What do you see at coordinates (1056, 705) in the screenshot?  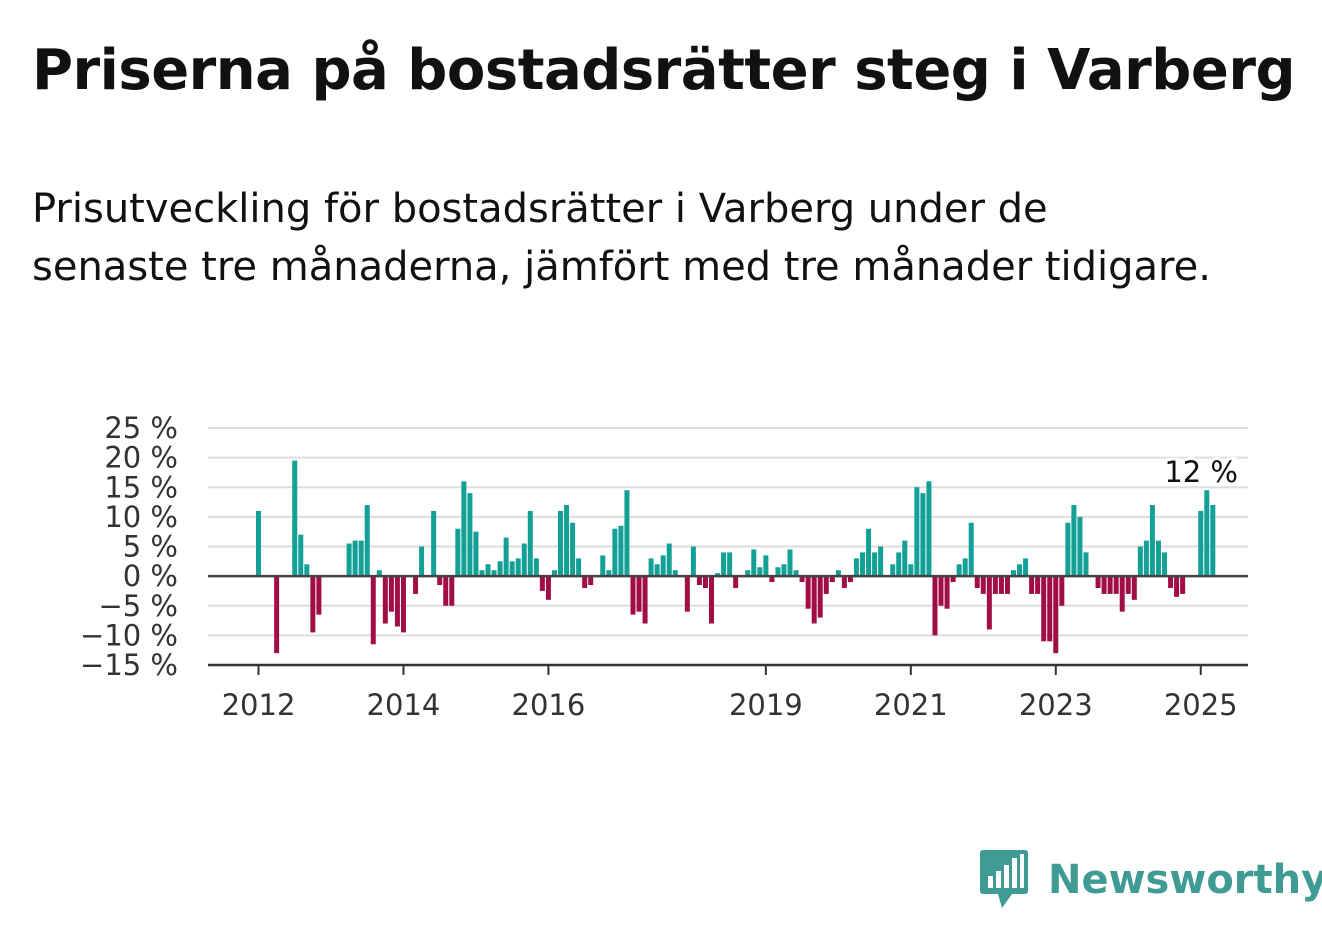 I see `x-tick-label: 2023` at bounding box center [1056, 705].